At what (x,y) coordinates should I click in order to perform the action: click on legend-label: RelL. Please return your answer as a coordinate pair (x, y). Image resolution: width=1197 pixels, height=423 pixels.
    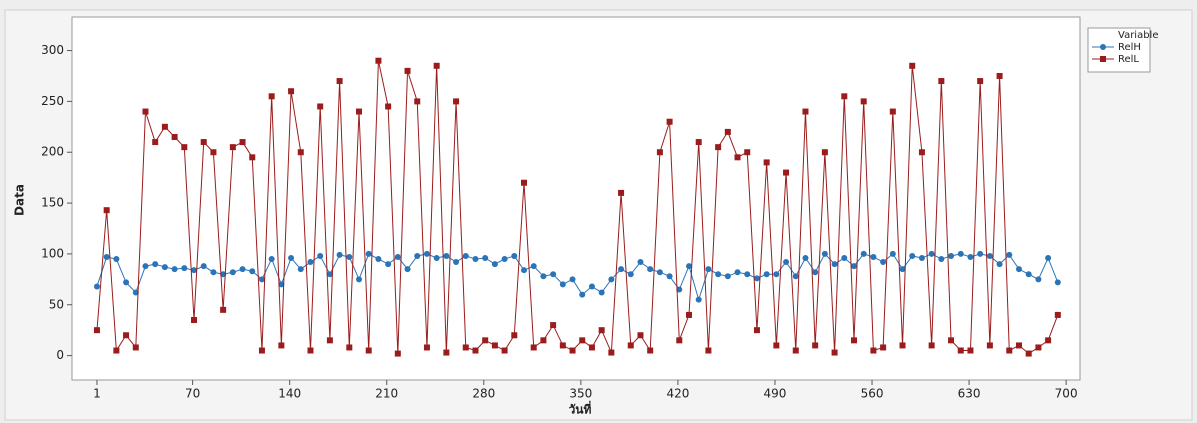
    Looking at the image, I should click on (1128, 59).